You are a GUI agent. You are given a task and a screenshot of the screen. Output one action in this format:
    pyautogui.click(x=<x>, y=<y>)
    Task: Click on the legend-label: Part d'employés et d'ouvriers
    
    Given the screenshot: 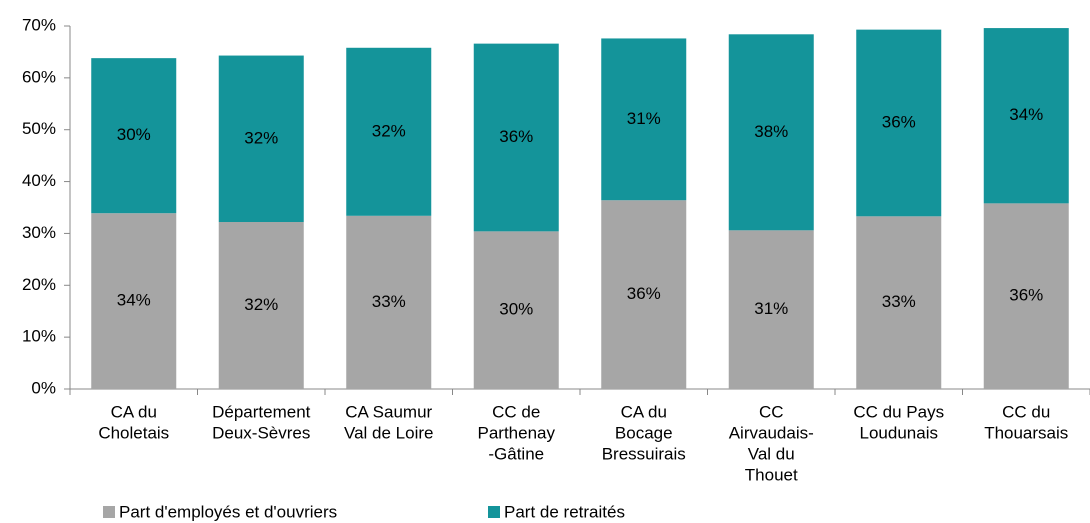 What is the action you would take?
    pyautogui.click(x=228, y=511)
    